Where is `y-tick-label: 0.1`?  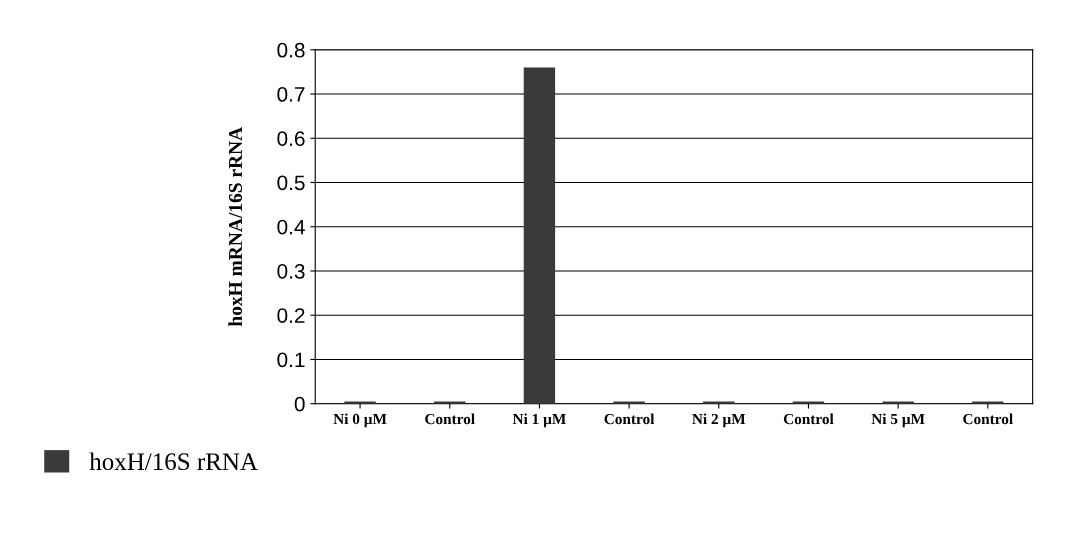 y-tick-label: 0.1 is located at coordinates (291, 360).